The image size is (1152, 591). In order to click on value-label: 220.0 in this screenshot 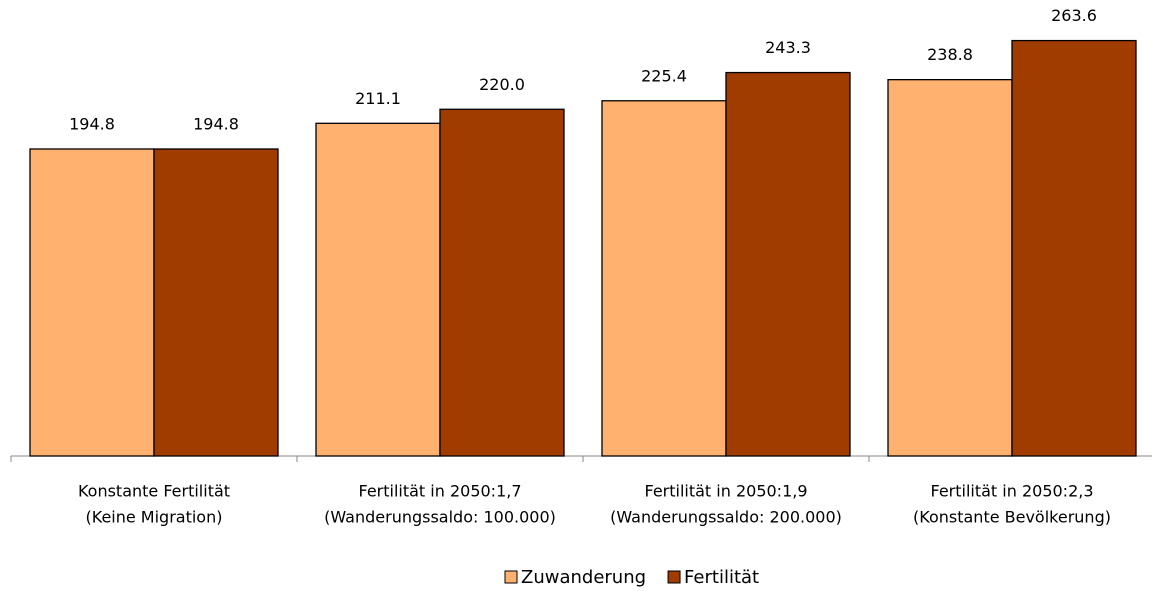, I will do `click(502, 84)`.